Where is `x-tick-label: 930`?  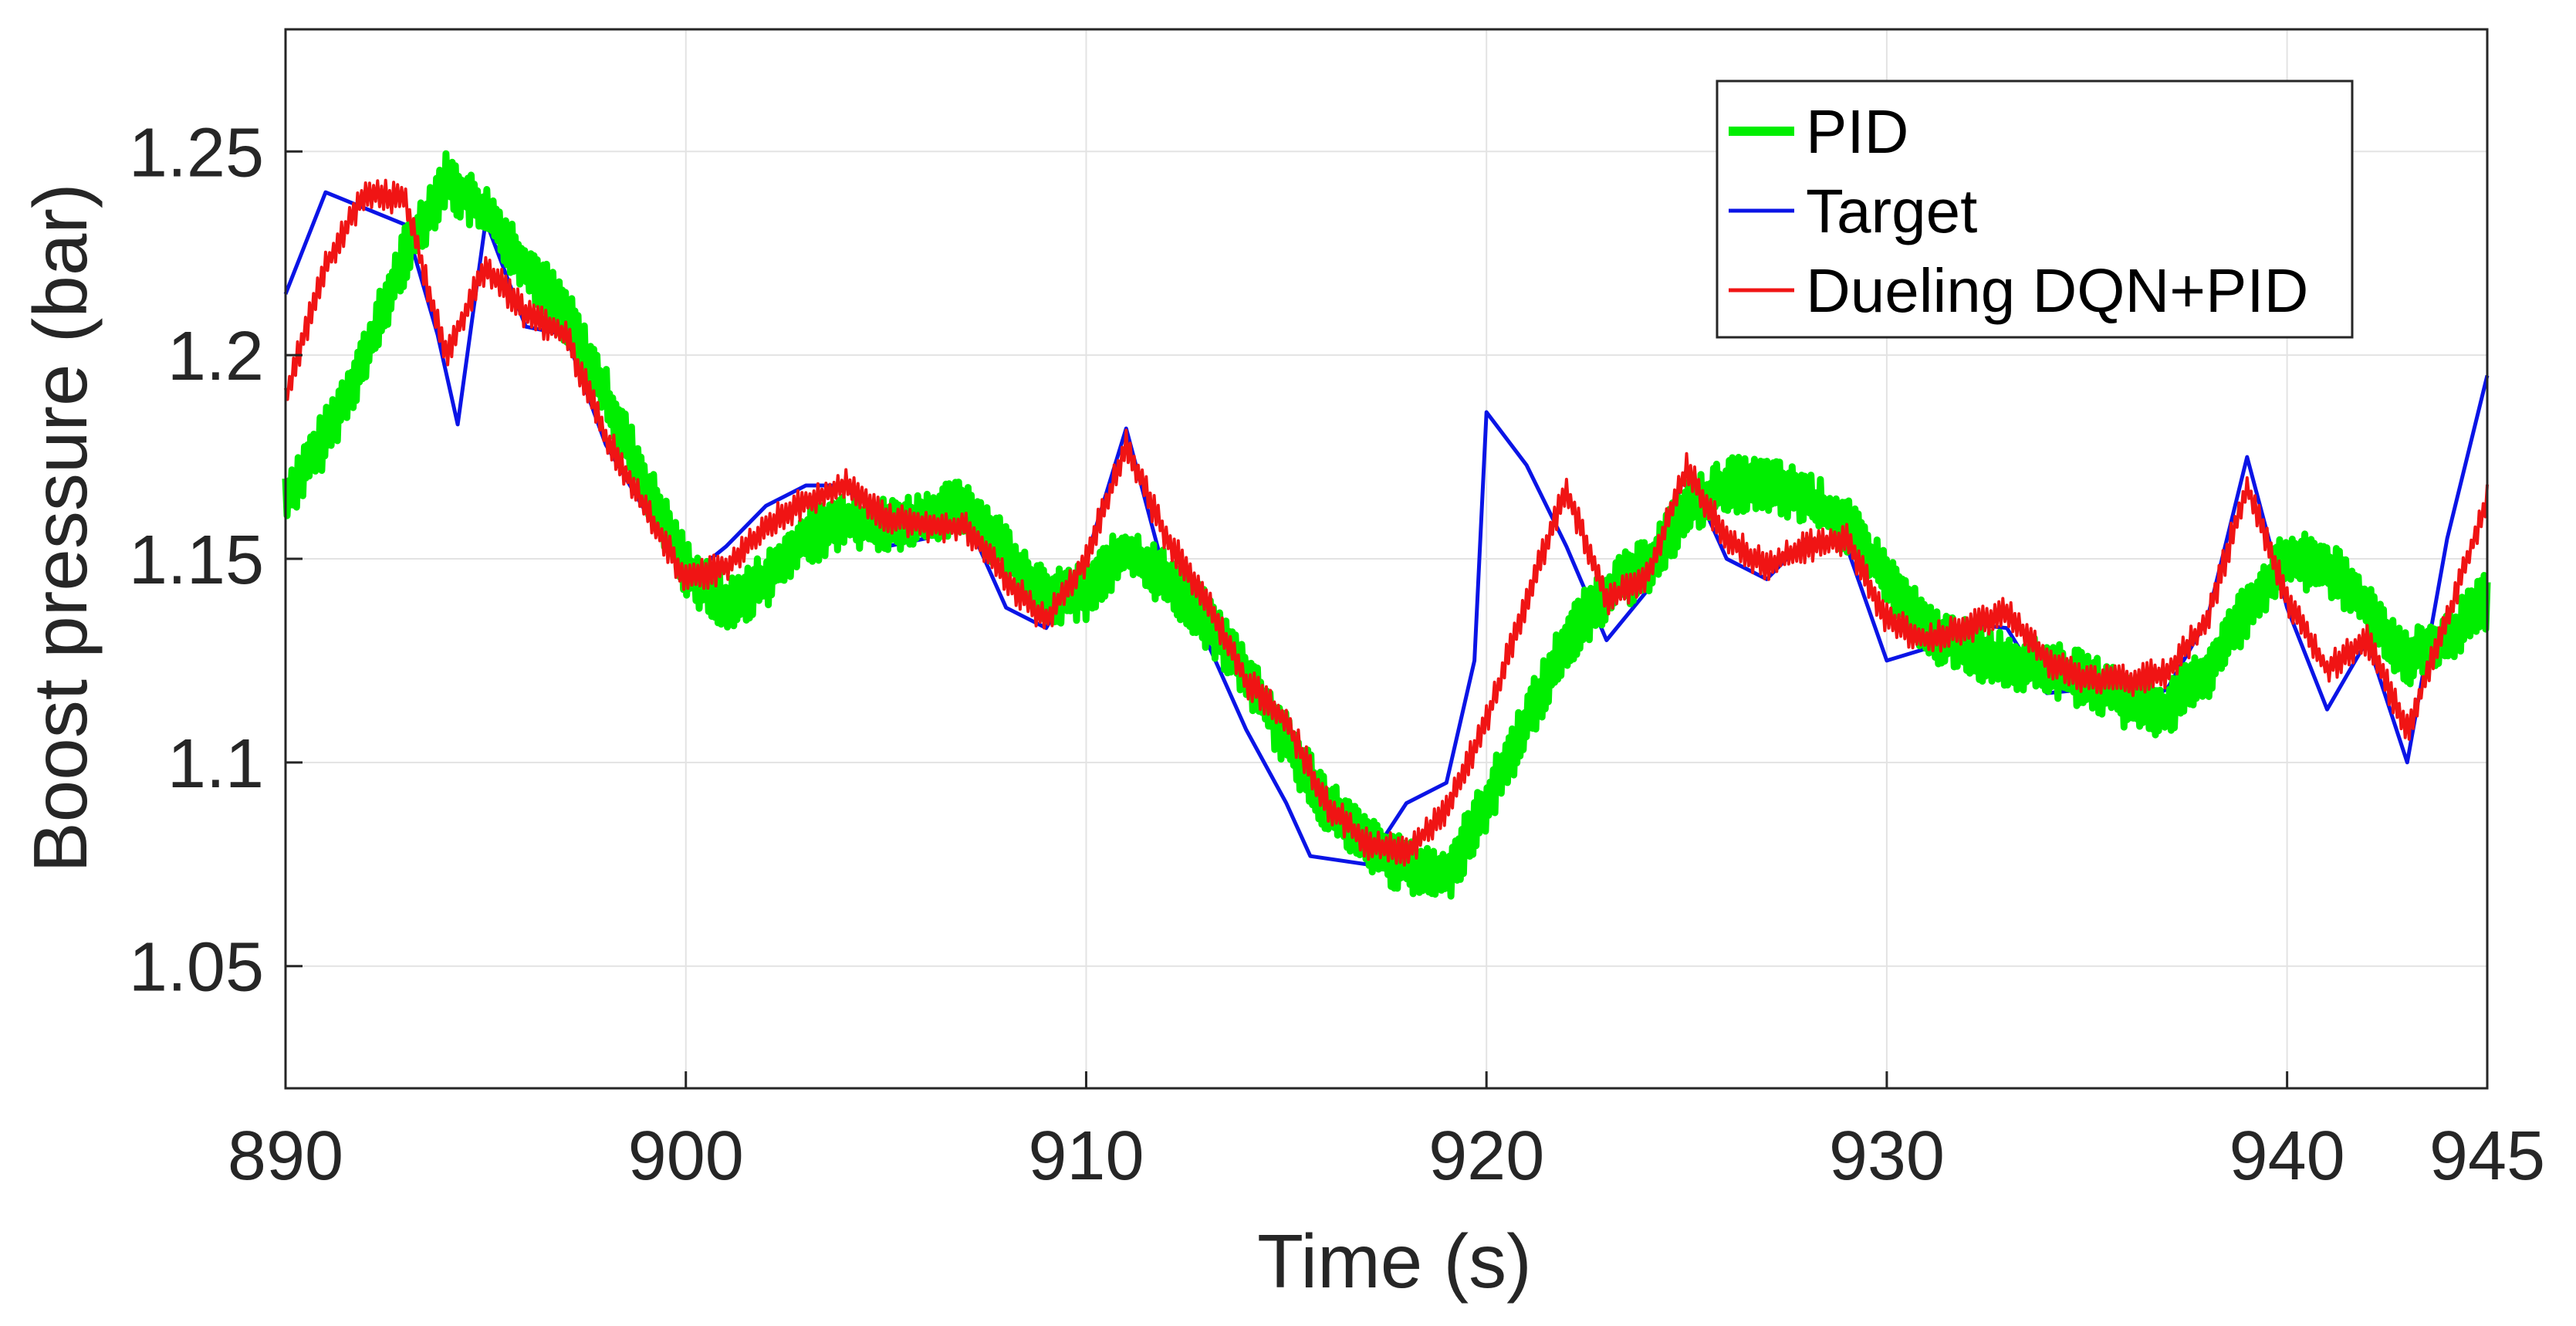 x-tick-label: 930 is located at coordinates (1887, 1156).